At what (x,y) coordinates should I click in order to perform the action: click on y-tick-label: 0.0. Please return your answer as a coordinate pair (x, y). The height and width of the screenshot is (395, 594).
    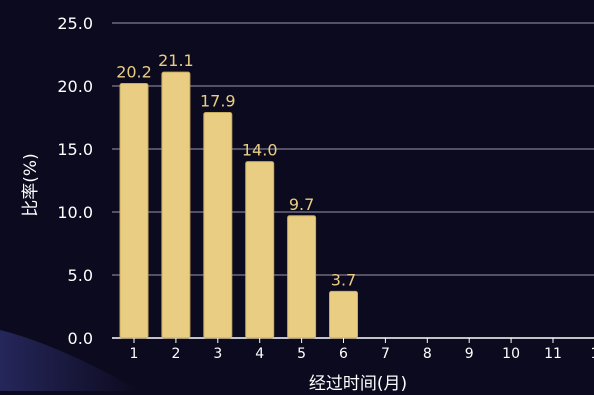
    Looking at the image, I should click on (80, 338).